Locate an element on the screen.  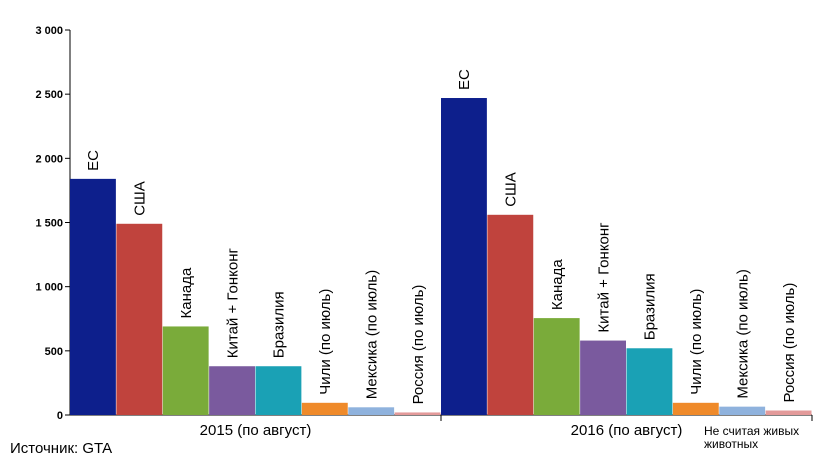
y-tick-label: 3 000 is located at coordinates (49, 31).